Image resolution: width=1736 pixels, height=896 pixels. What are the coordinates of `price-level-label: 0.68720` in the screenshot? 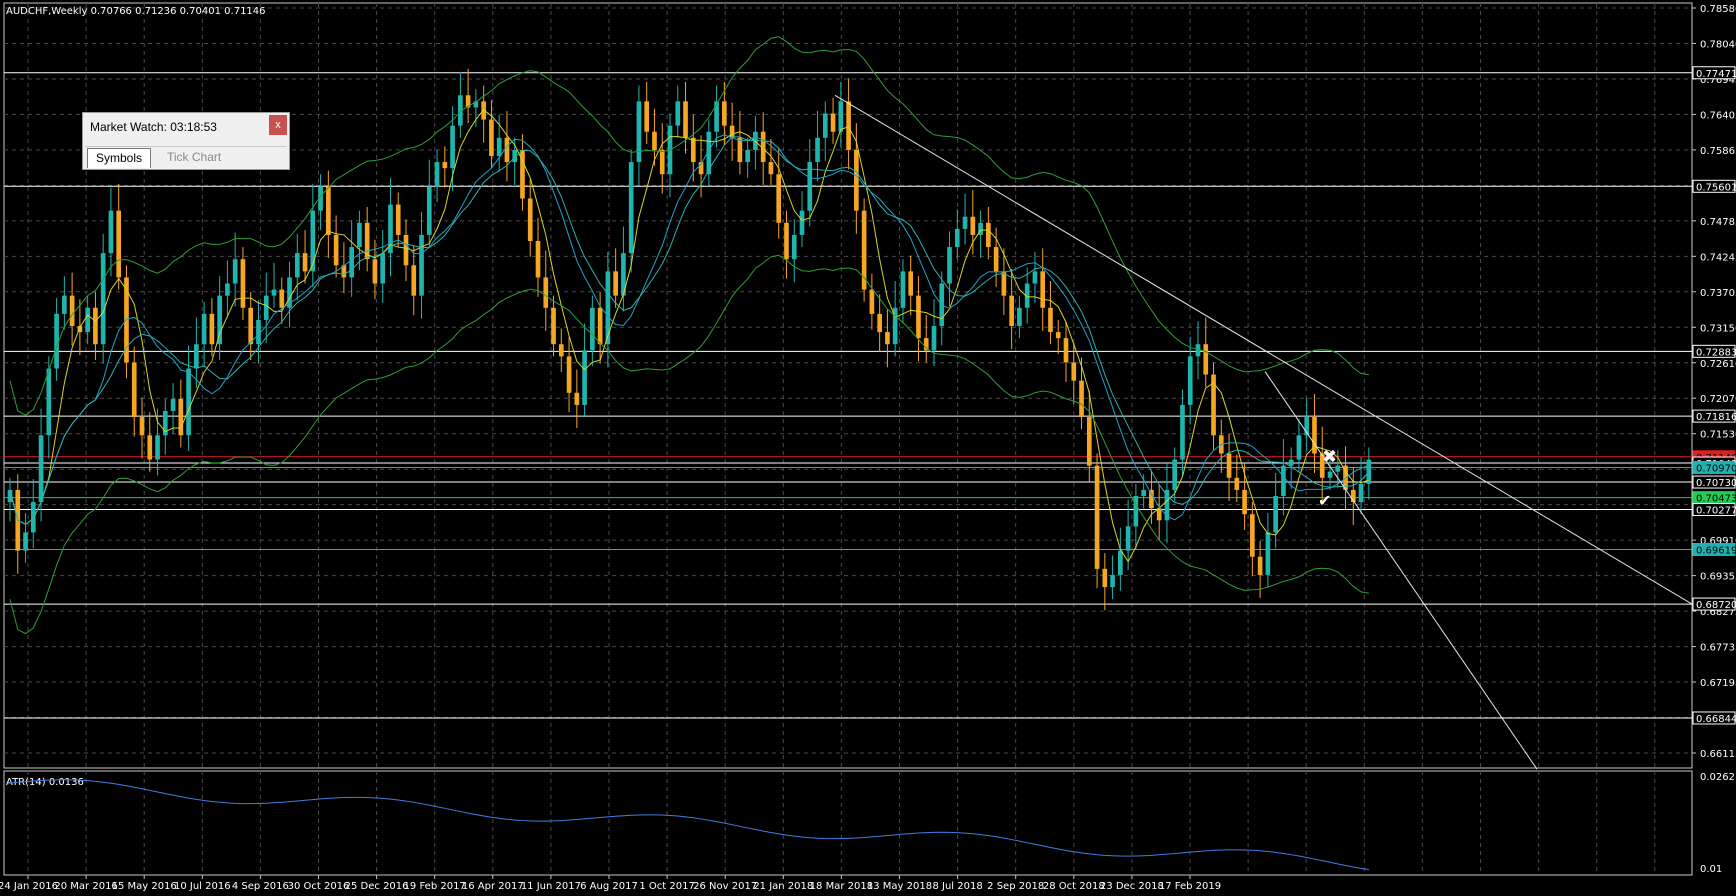 It's located at (1716, 605).